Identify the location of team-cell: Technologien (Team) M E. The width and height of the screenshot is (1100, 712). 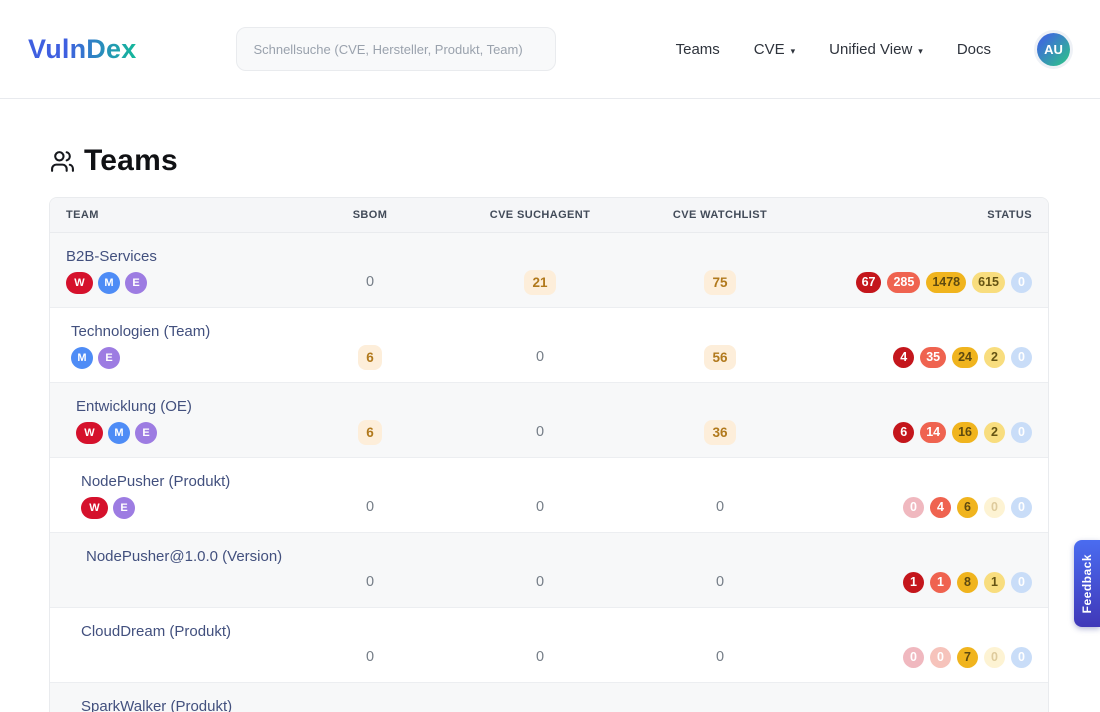
(175, 345).